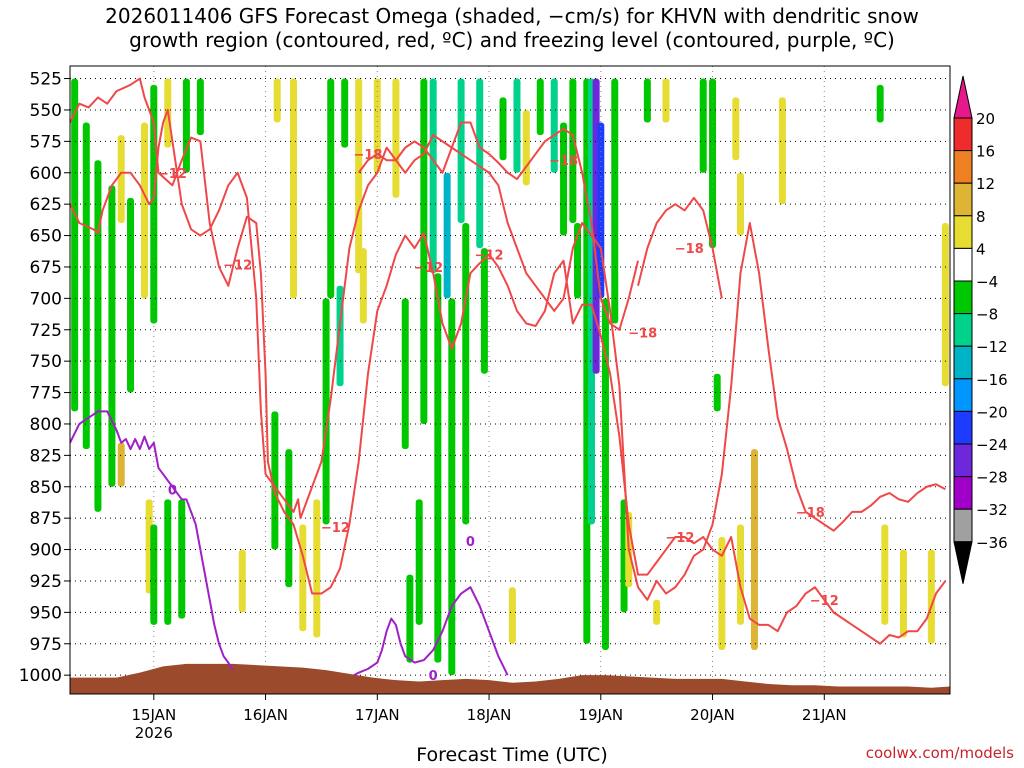 Image resolution: width=1024 pixels, height=768 pixels. I want to click on y-tick-label: 900, so click(46, 551).